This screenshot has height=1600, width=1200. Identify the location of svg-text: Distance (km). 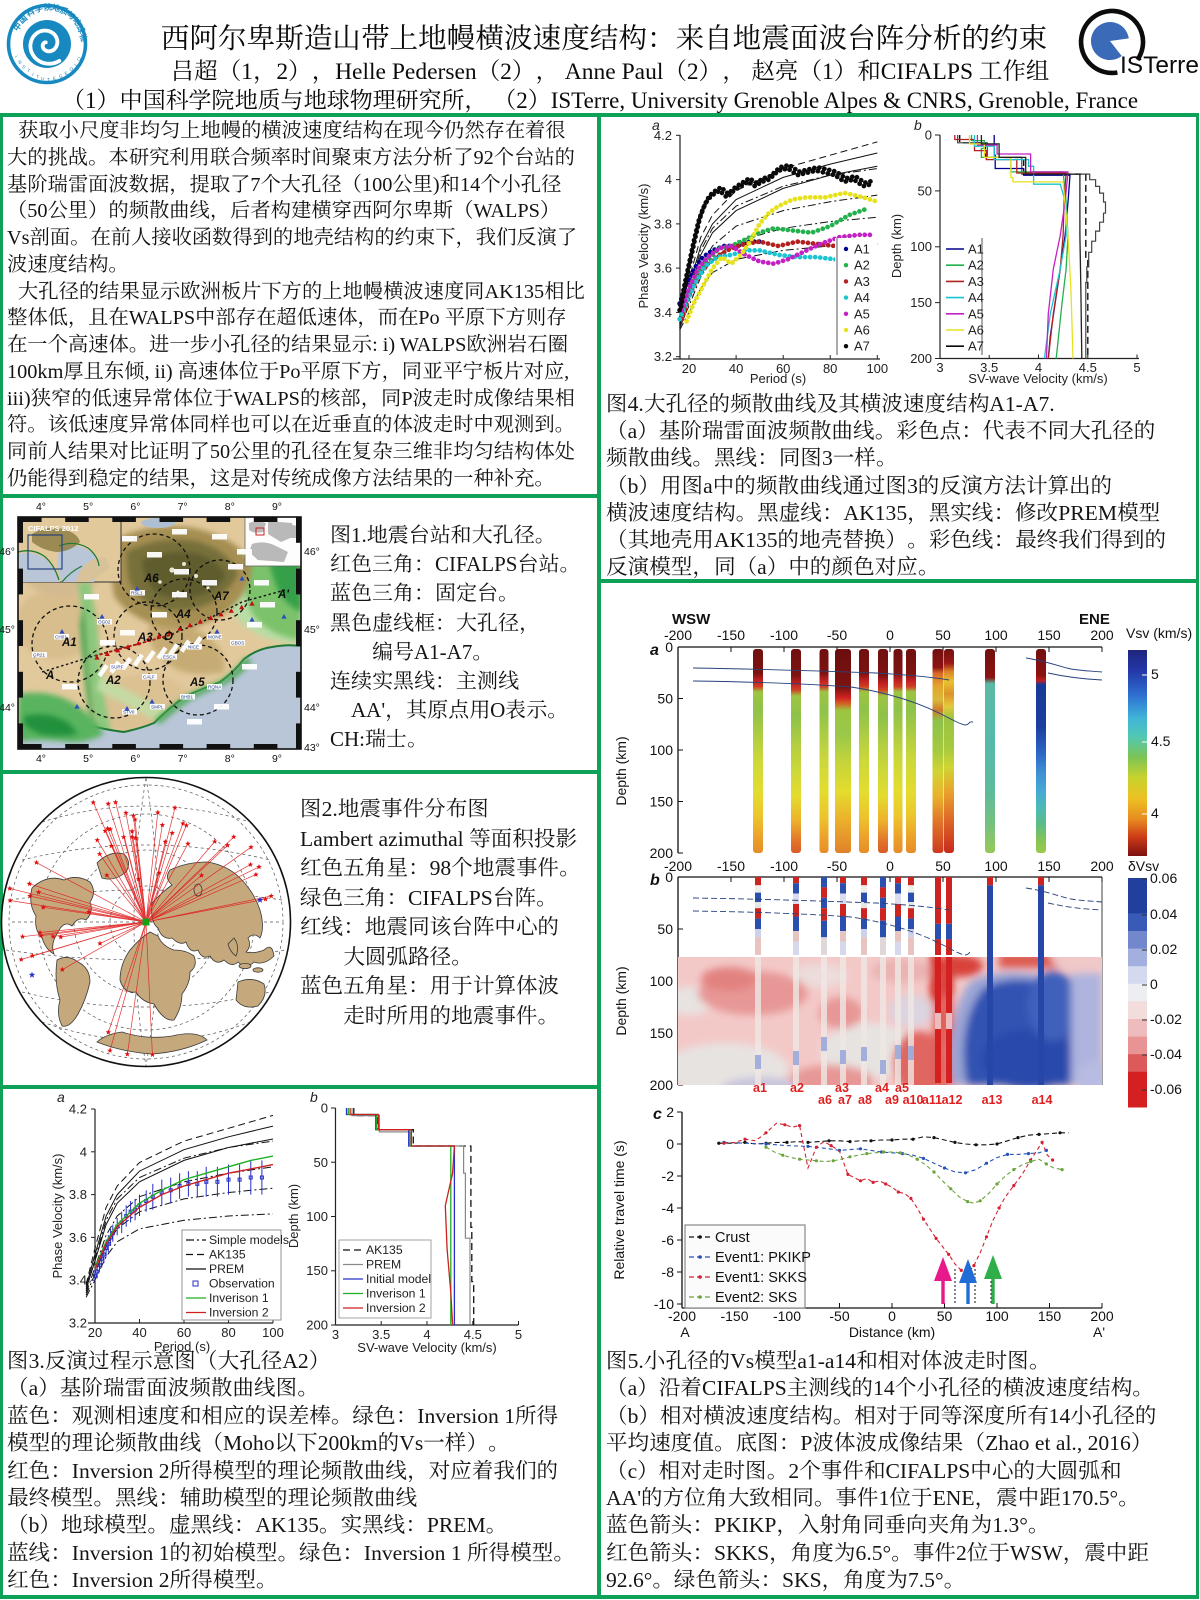
(892, 1332).